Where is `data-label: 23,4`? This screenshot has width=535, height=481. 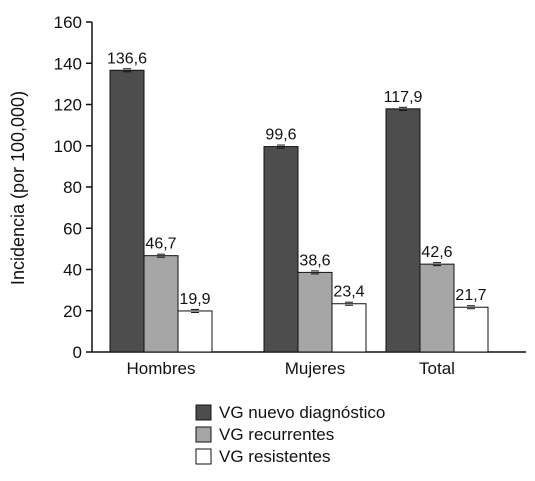 data-label: 23,4 is located at coordinates (348, 292).